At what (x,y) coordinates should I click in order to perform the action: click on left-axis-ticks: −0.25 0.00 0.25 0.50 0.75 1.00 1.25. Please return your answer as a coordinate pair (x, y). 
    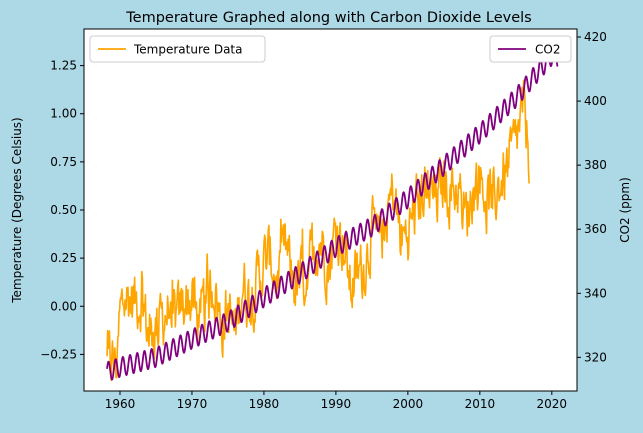
    Looking at the image, I should click on (62, 210).